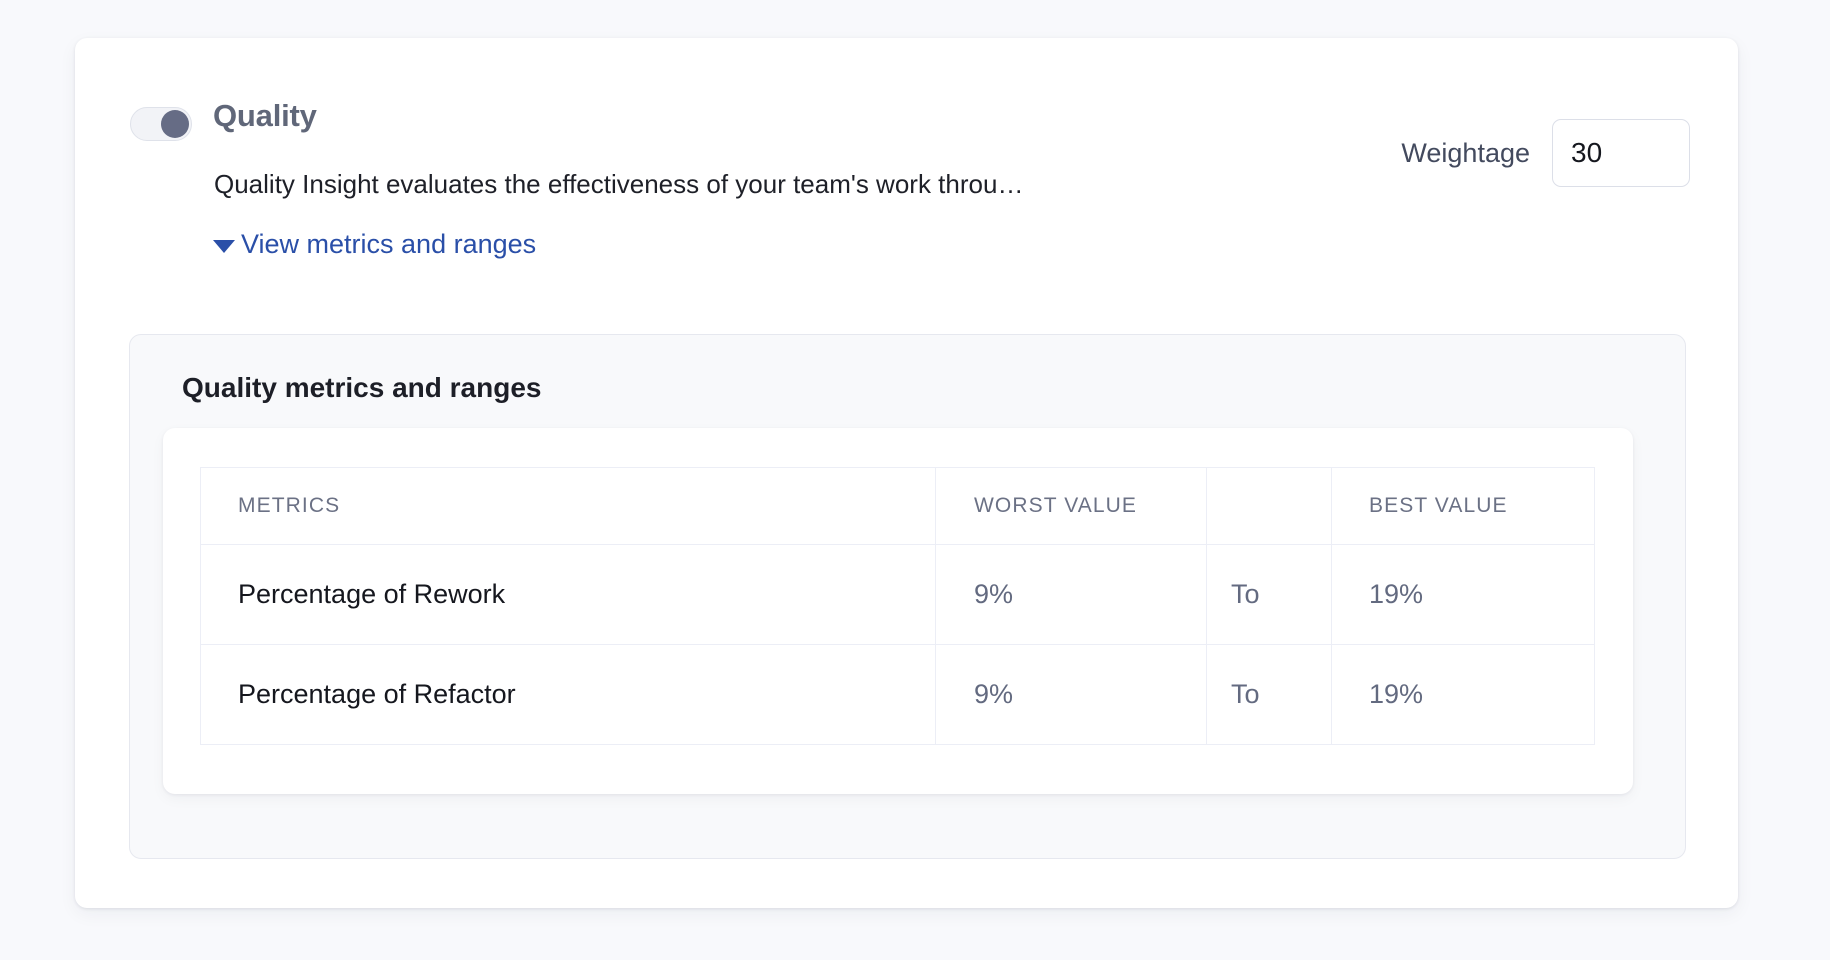  Describe the element at coordinates (362, 387) in the screenshot. I see `metrics-panel-heading: Quality metrics and ranges` at that location.